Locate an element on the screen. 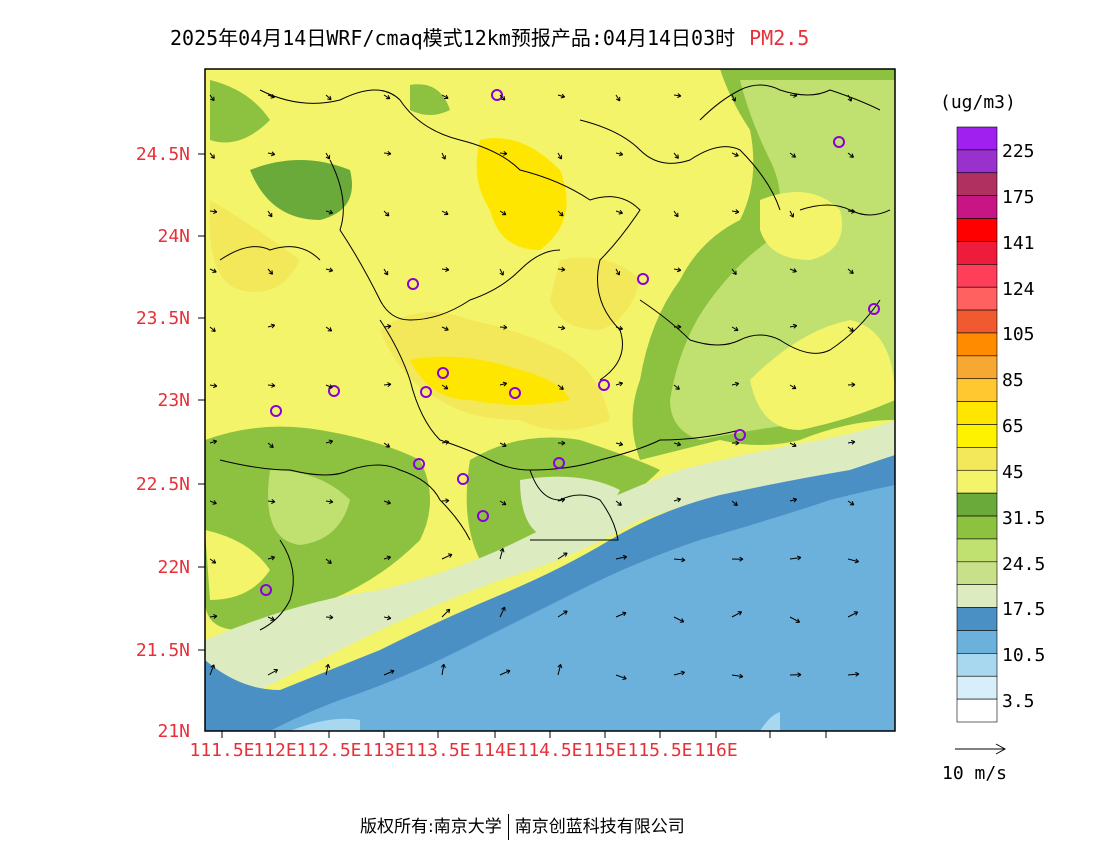 This screenshot has width=1100, height=850. colorbar-label: 17.5 is located at coordinates (1024, 609).